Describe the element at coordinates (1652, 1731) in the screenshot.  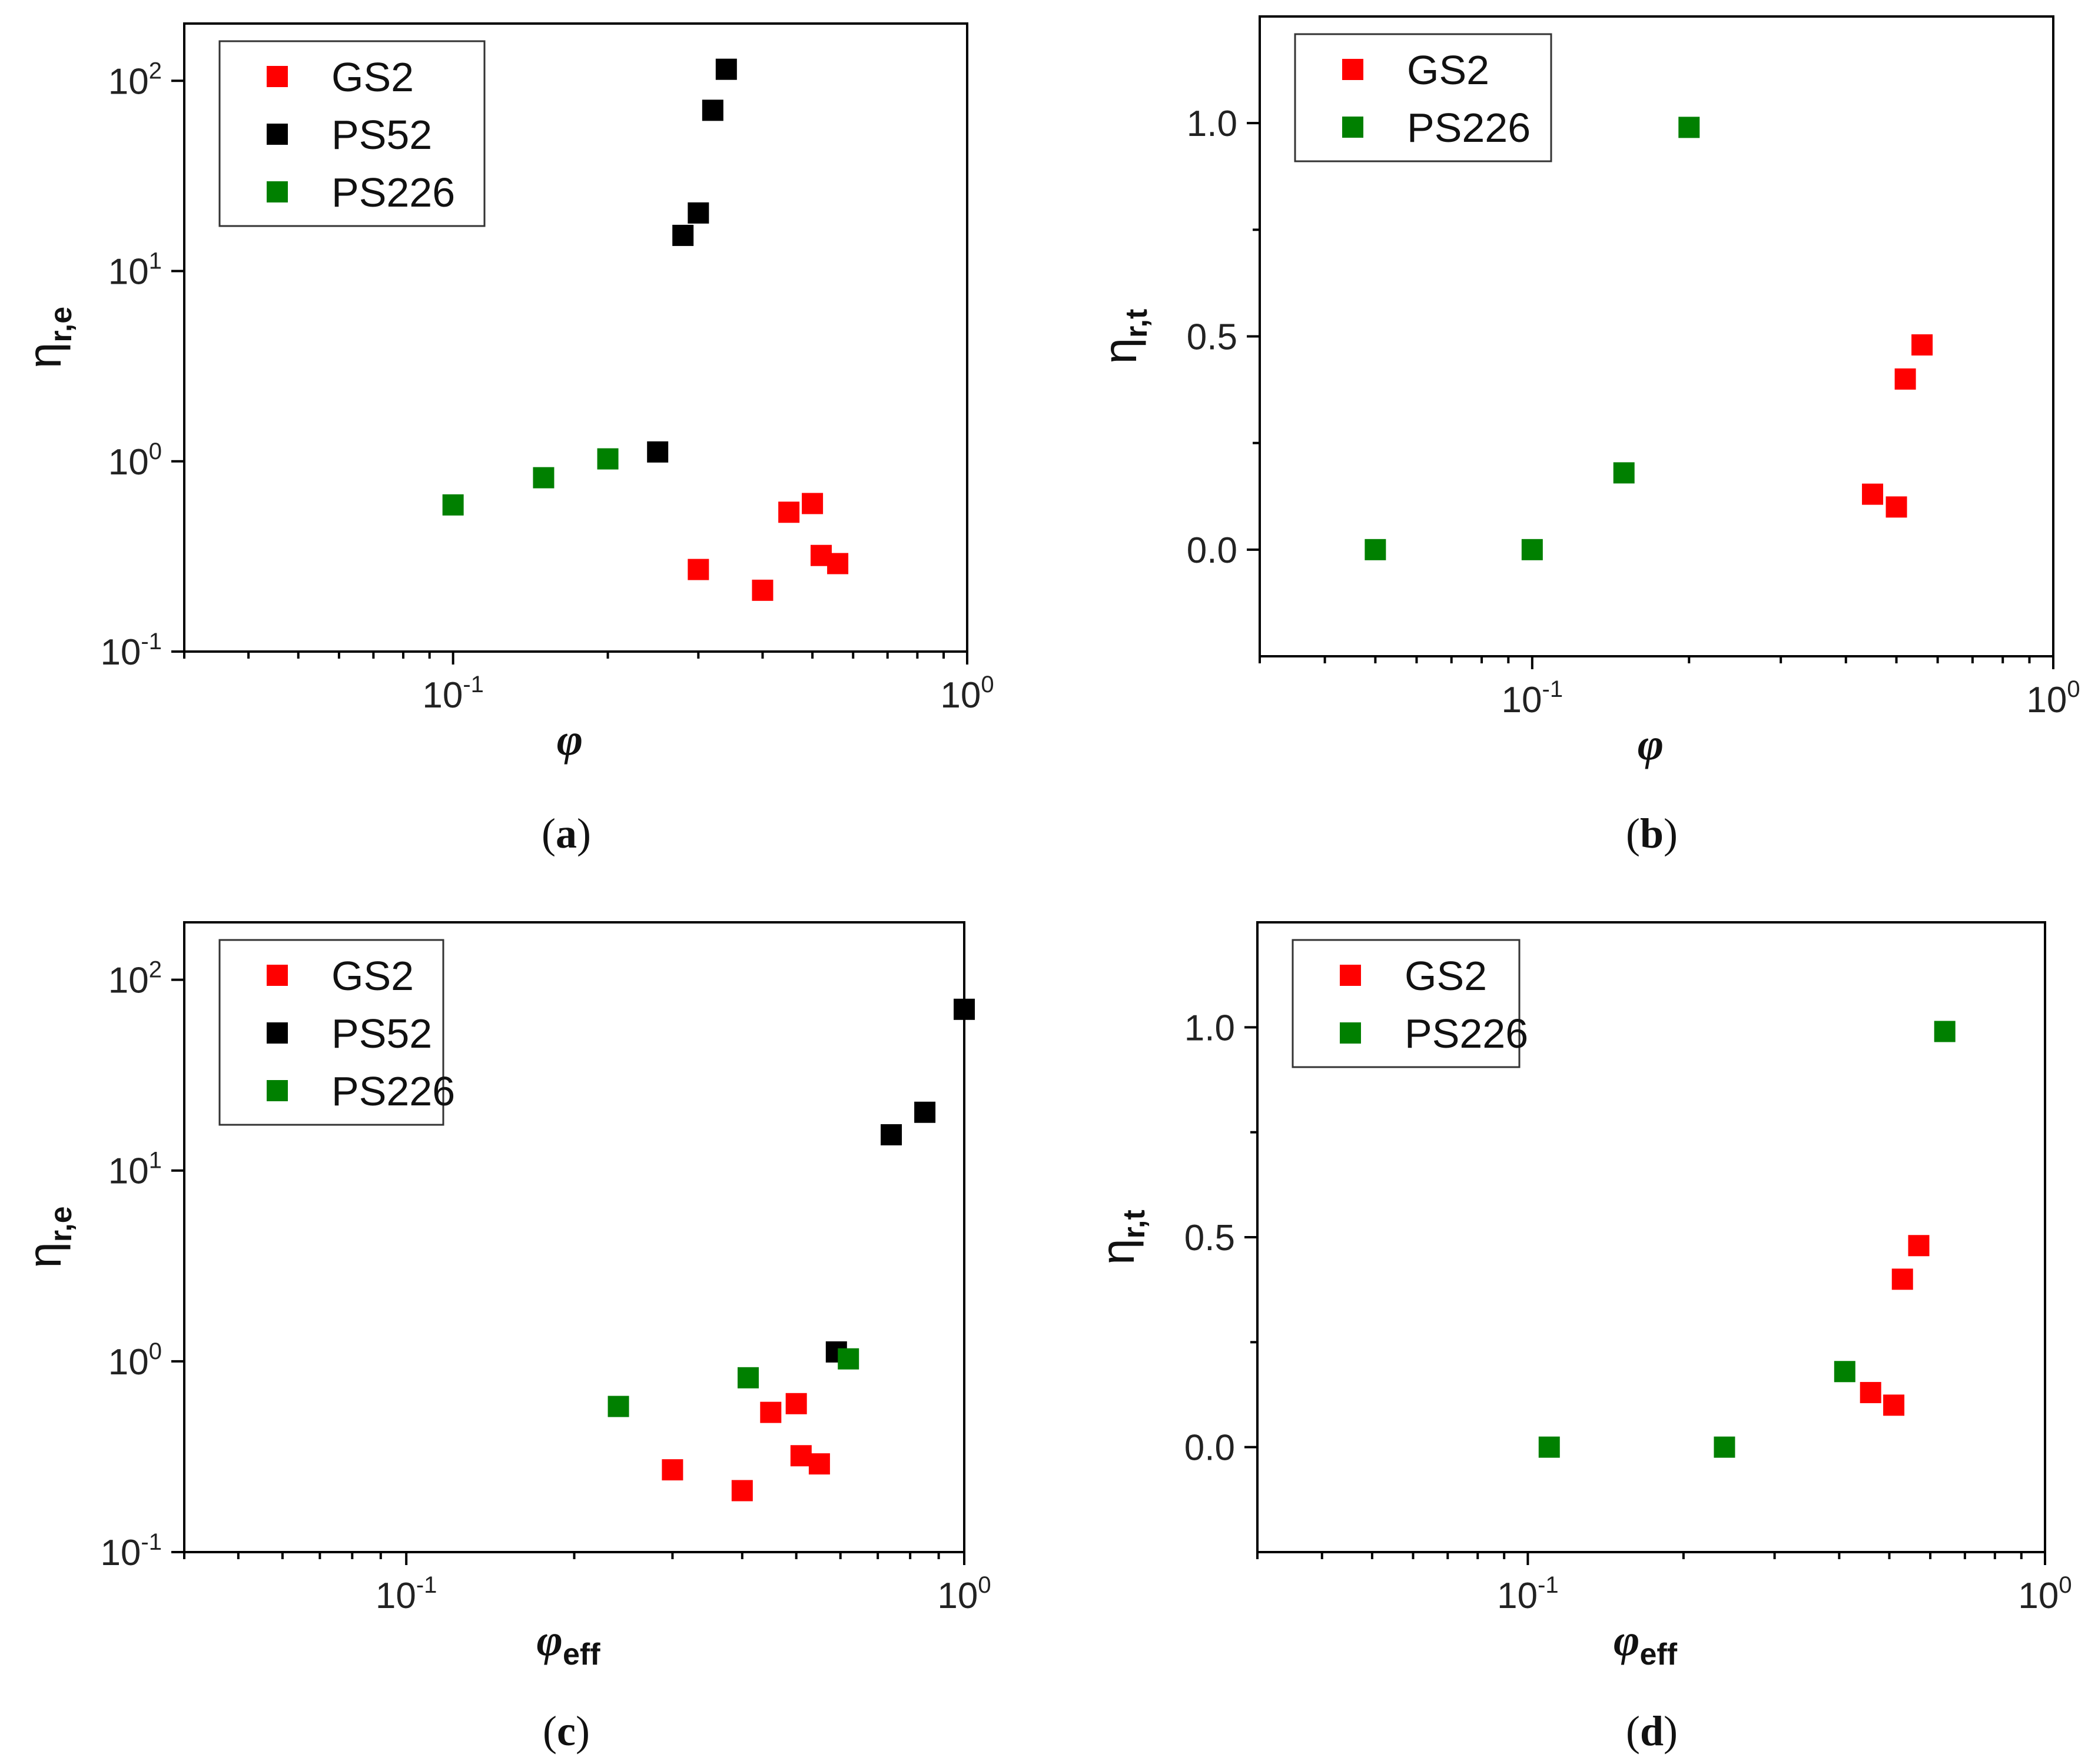
I see `caption-d: (d)` at that location.